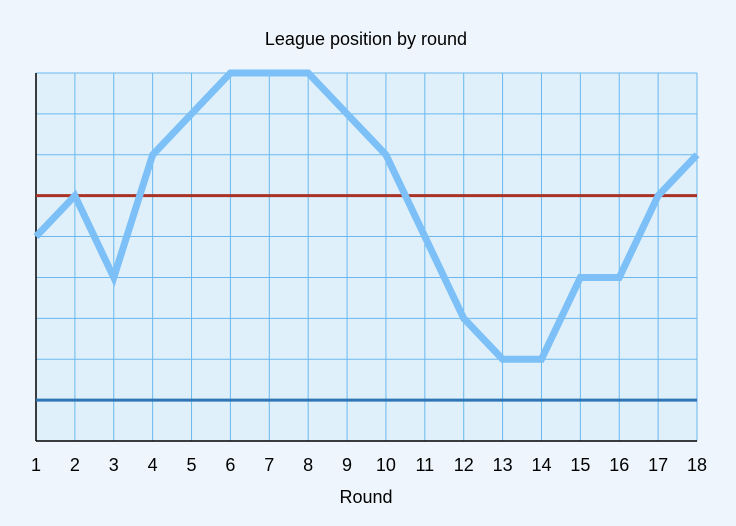  I want to click on x-tick-label: 11, so click(424, 465).